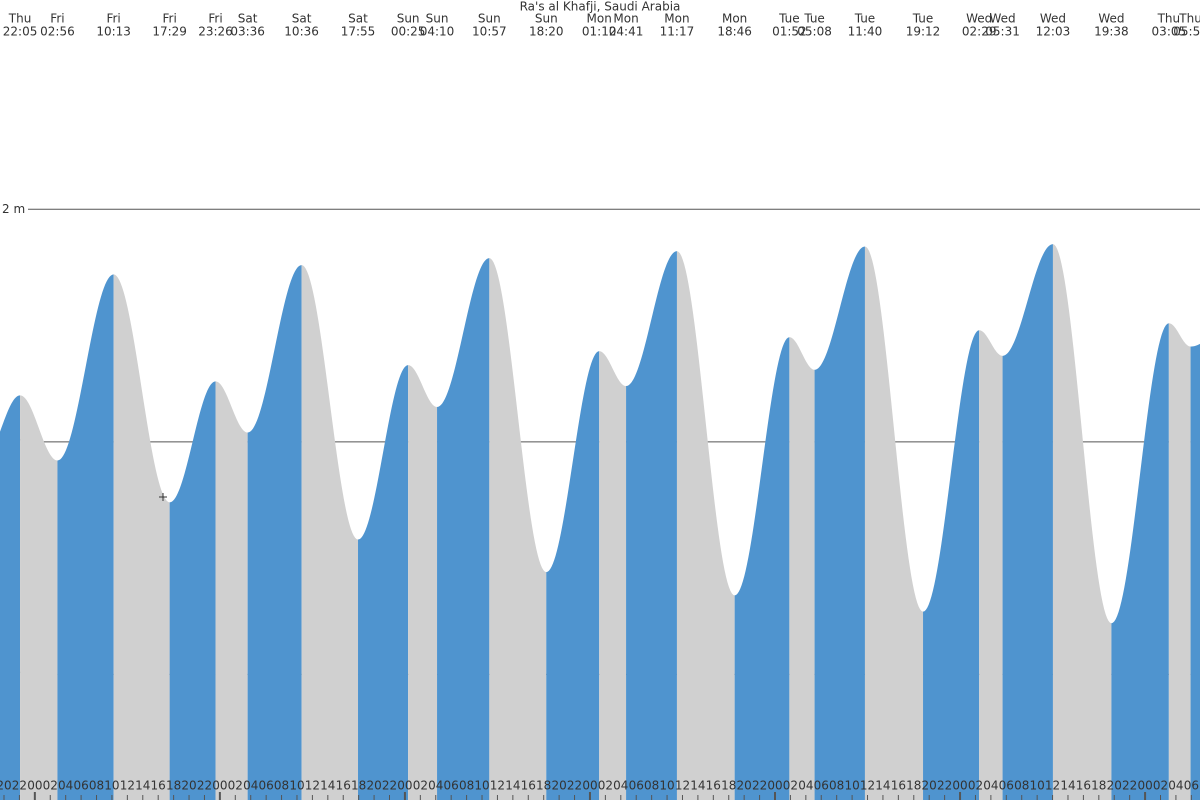  What do you see at coordinates (734, 32) in the screenshot?
I see `extreme-time: 18:46` at bounding box center [734, 32].